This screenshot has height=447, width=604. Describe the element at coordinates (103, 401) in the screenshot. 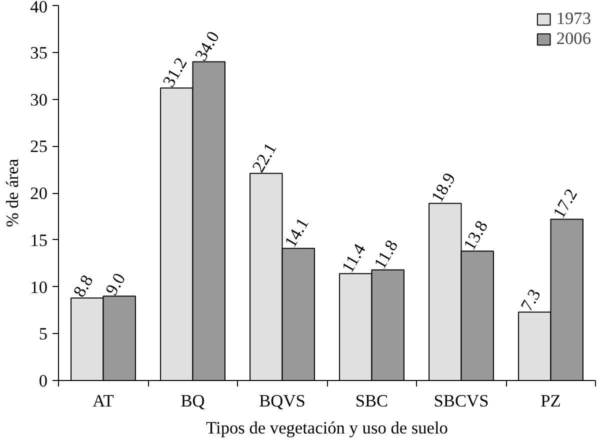

I see `x-tick-label: AT` at that location.